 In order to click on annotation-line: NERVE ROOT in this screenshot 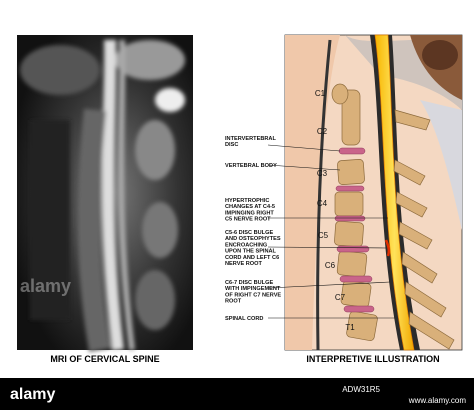, I will do `click(243, 264)`.